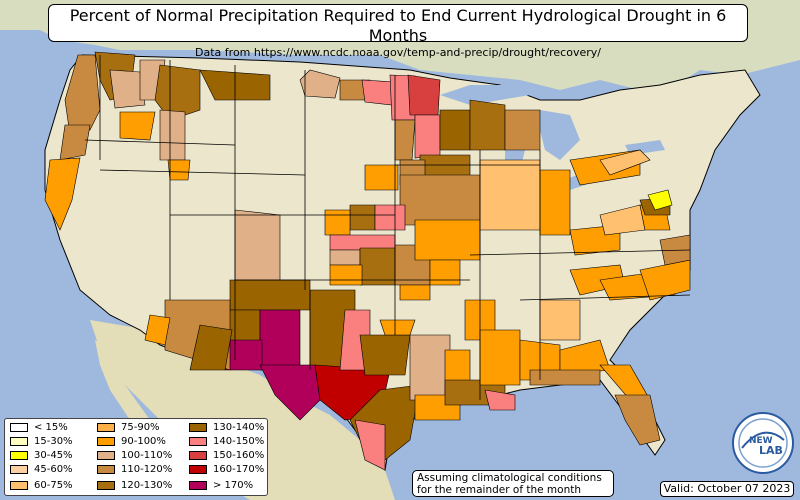 The width and height of the screenshot is (800, 500). I want to click on legend-item: 30-45%, so click(41, 456).